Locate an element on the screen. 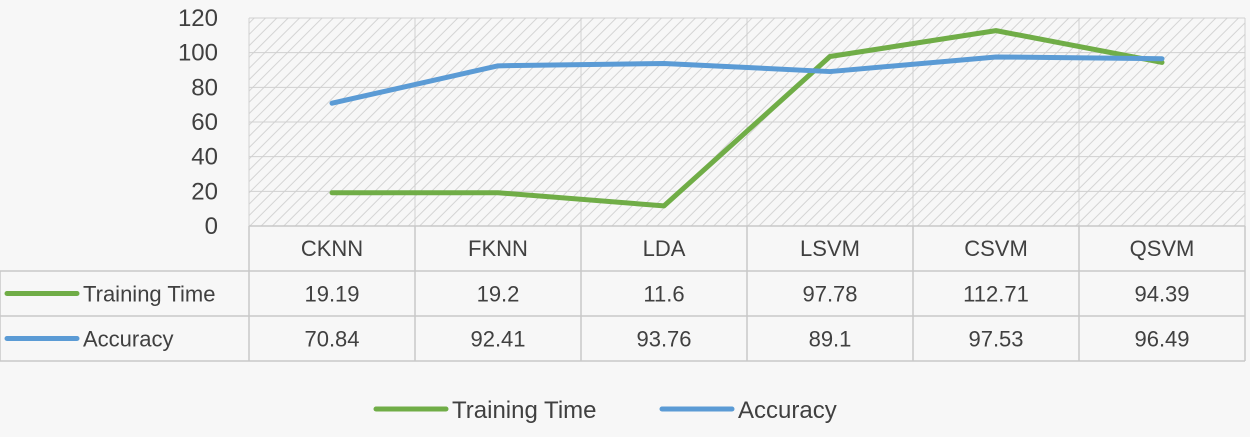 This screenshot has width=1250, height=437. category-label: FKNN is located at coordinates (498, 248).